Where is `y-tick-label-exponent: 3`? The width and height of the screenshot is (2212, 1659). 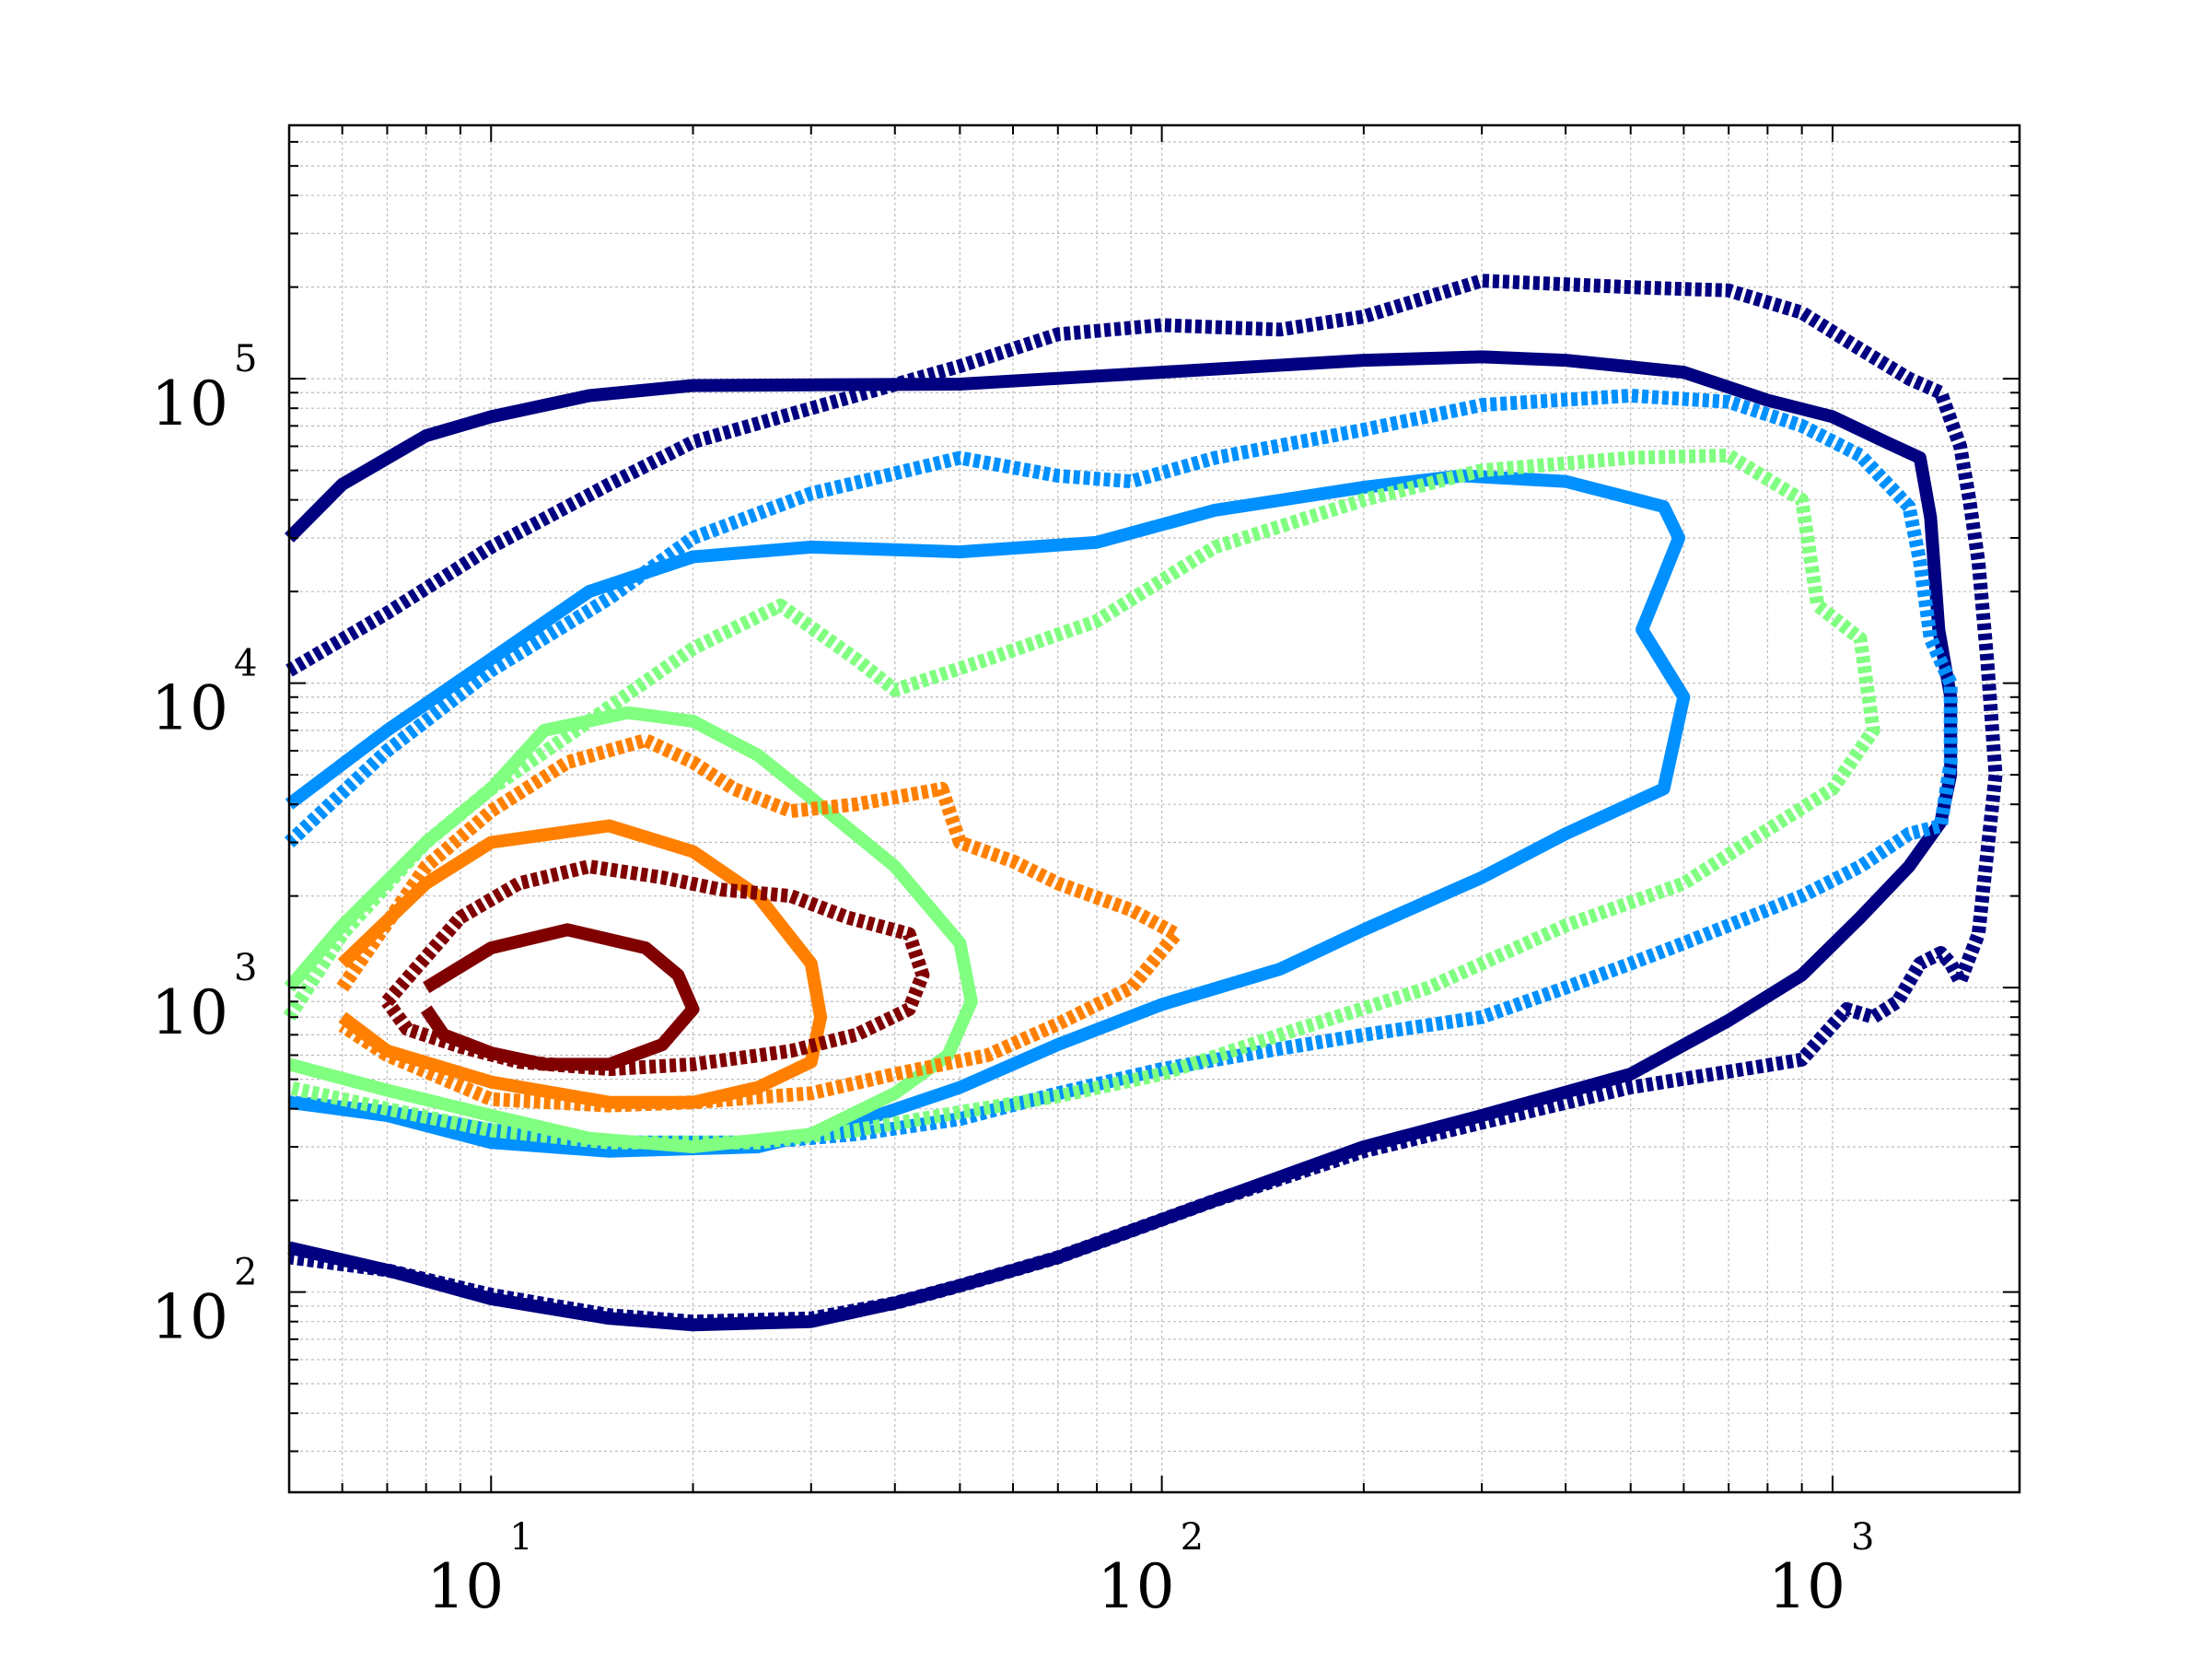 y-tick-label-exponent: 3 is located at coordinates (246, 968).